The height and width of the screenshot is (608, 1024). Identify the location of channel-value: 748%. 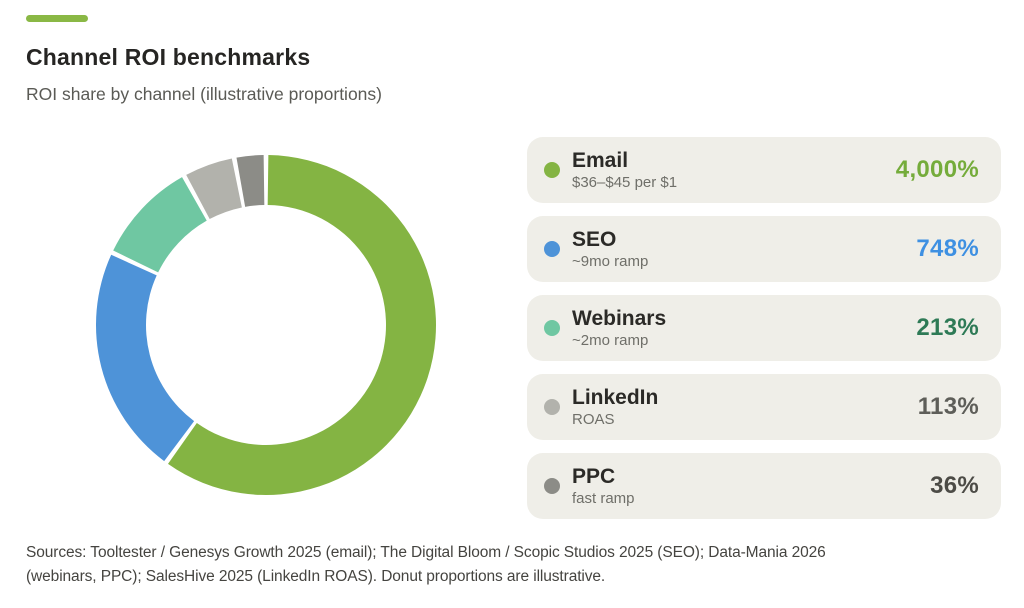
(947, 248).